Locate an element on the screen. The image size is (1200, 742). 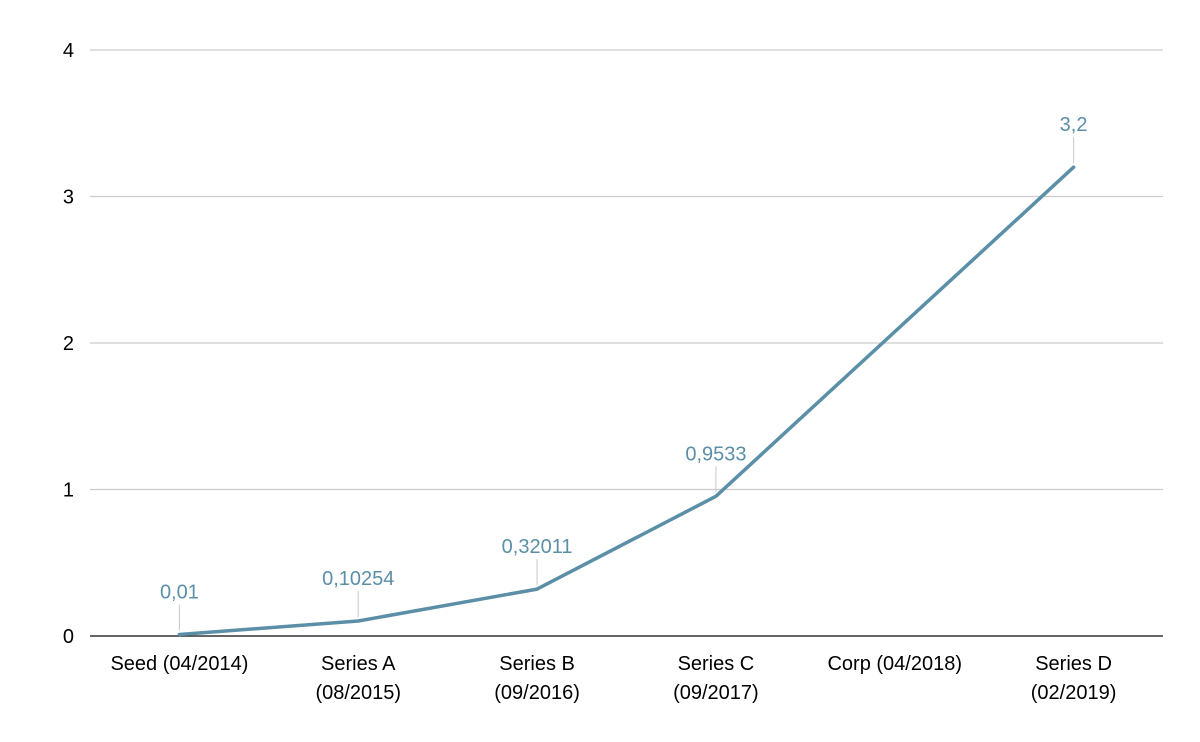
data-label: 3,2 is located at coordinates (1074, 125).